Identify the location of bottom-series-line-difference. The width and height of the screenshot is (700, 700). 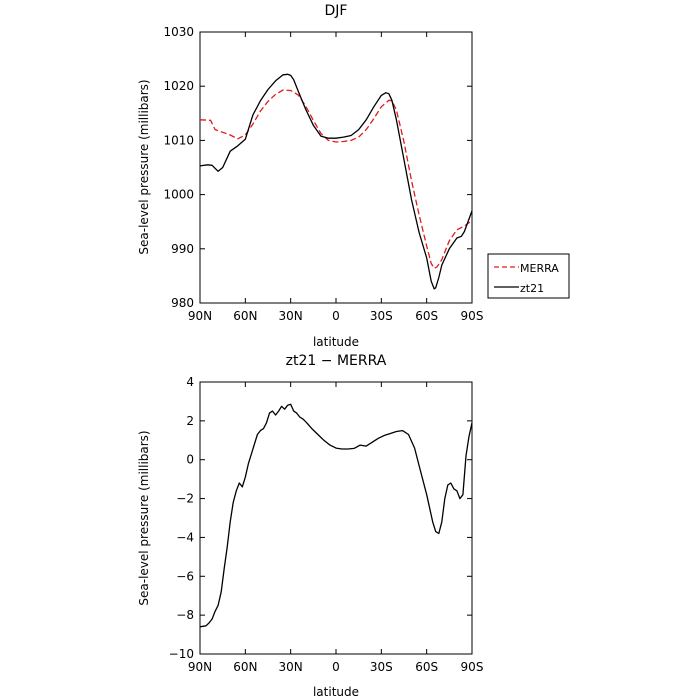
(336, 515).